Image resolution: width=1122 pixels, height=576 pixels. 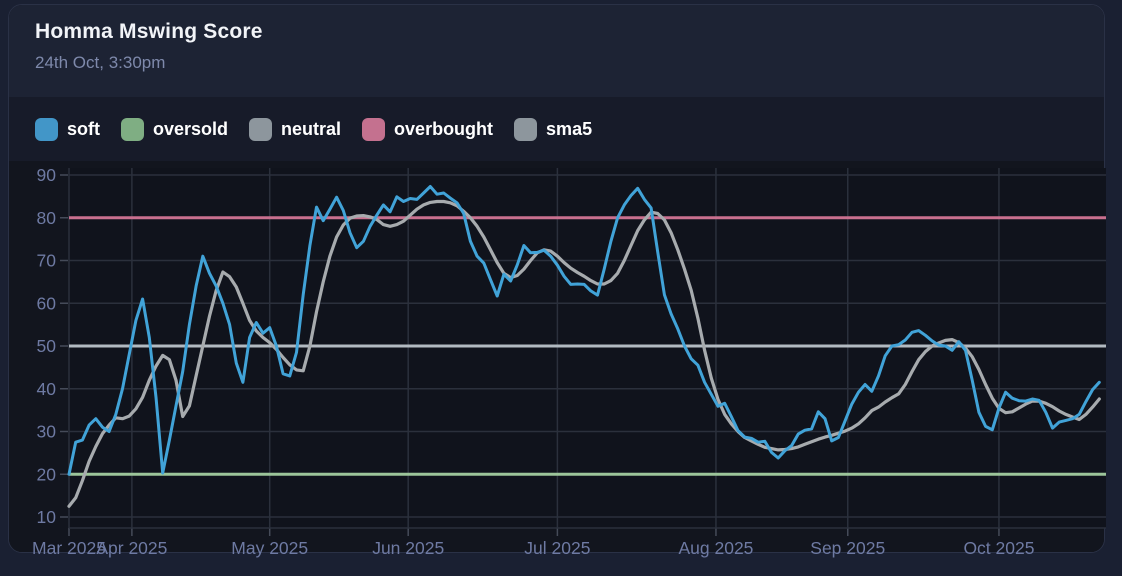 I want to click on legend-label: oversold, so click(x=191, y=128).